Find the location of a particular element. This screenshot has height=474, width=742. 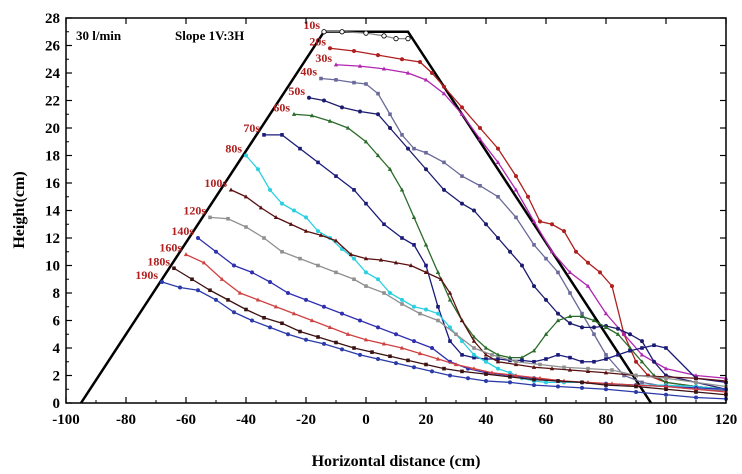

series-label-140s: 140s is located at coordinates (182, 231).